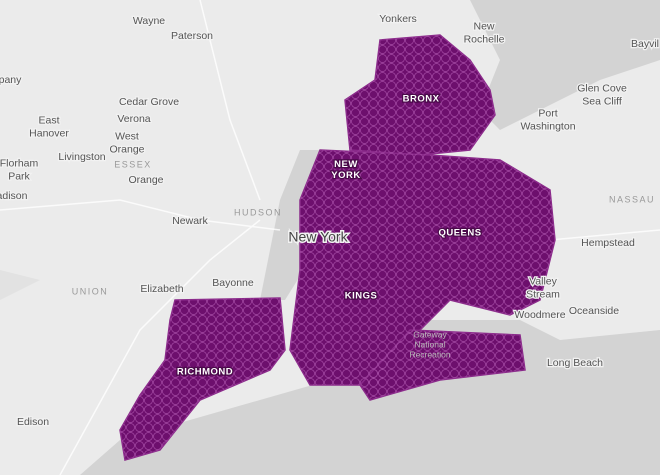  Describe the element at coordinates (602, 101) in the screenshot. I see `place-label: Sea Cliff` at that location.